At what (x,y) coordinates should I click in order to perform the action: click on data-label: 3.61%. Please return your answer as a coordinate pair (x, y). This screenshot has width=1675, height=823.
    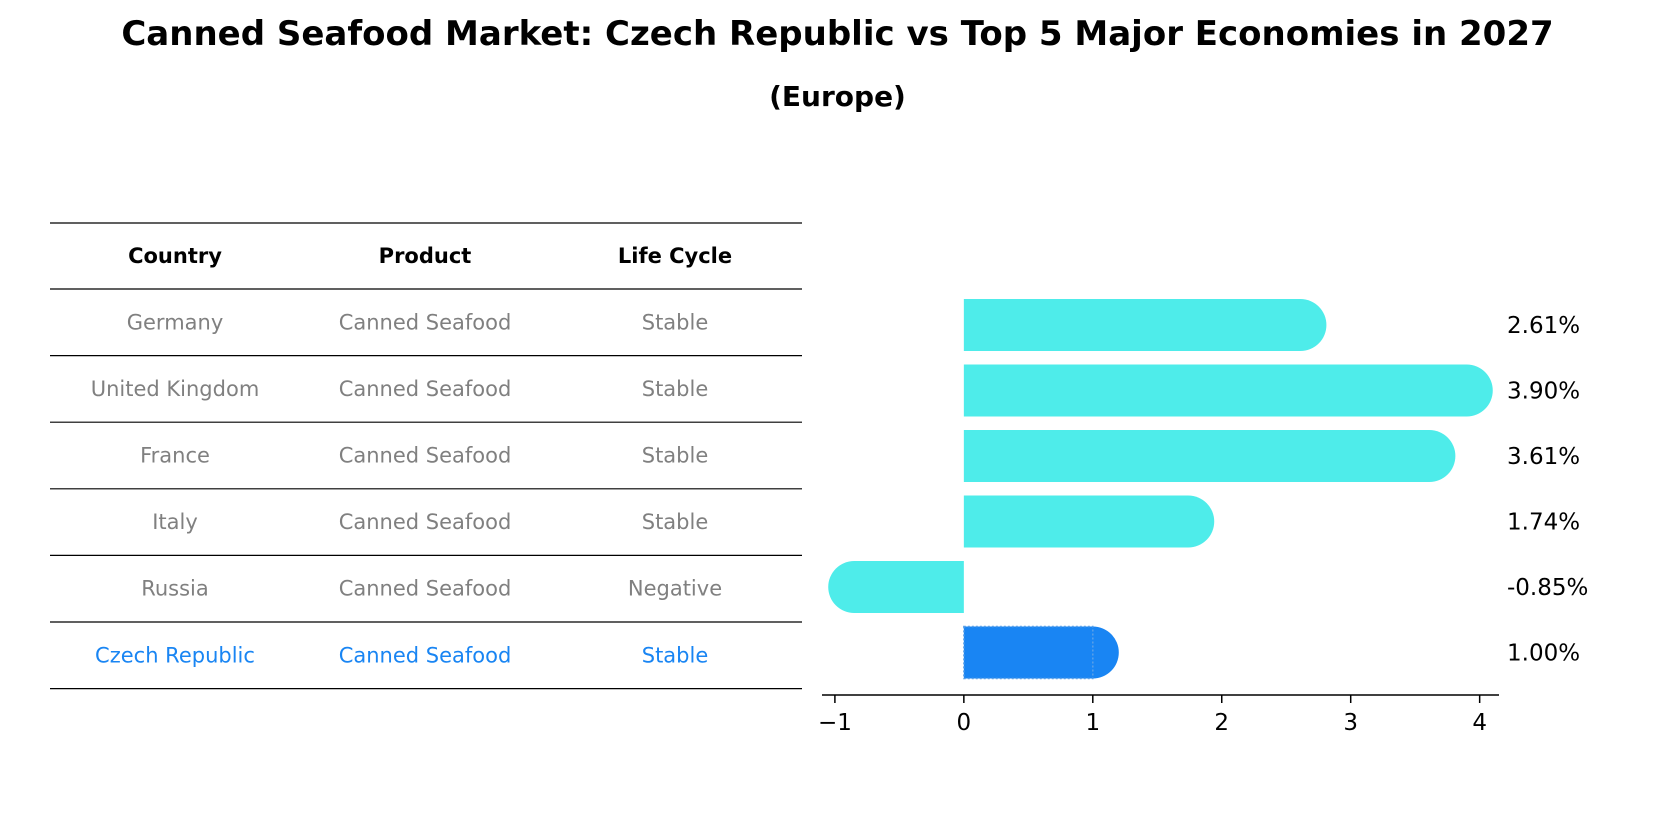
    Looking at the image, I should click on (1543, 457).